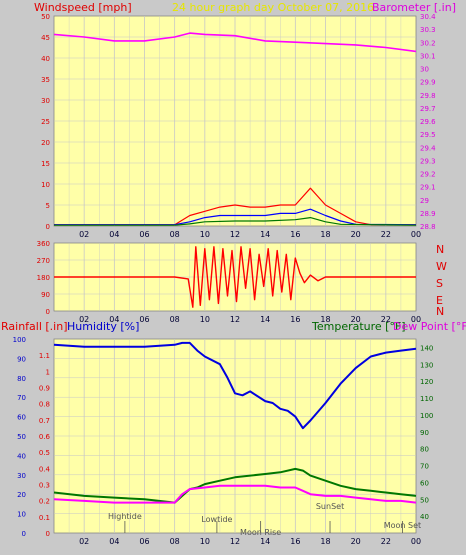 The height and width of the screenshot is (555, 466). Describe the element at coordinates (175, 319) in the screenshot. I see `direction-x-tick-label: 08` at that location.